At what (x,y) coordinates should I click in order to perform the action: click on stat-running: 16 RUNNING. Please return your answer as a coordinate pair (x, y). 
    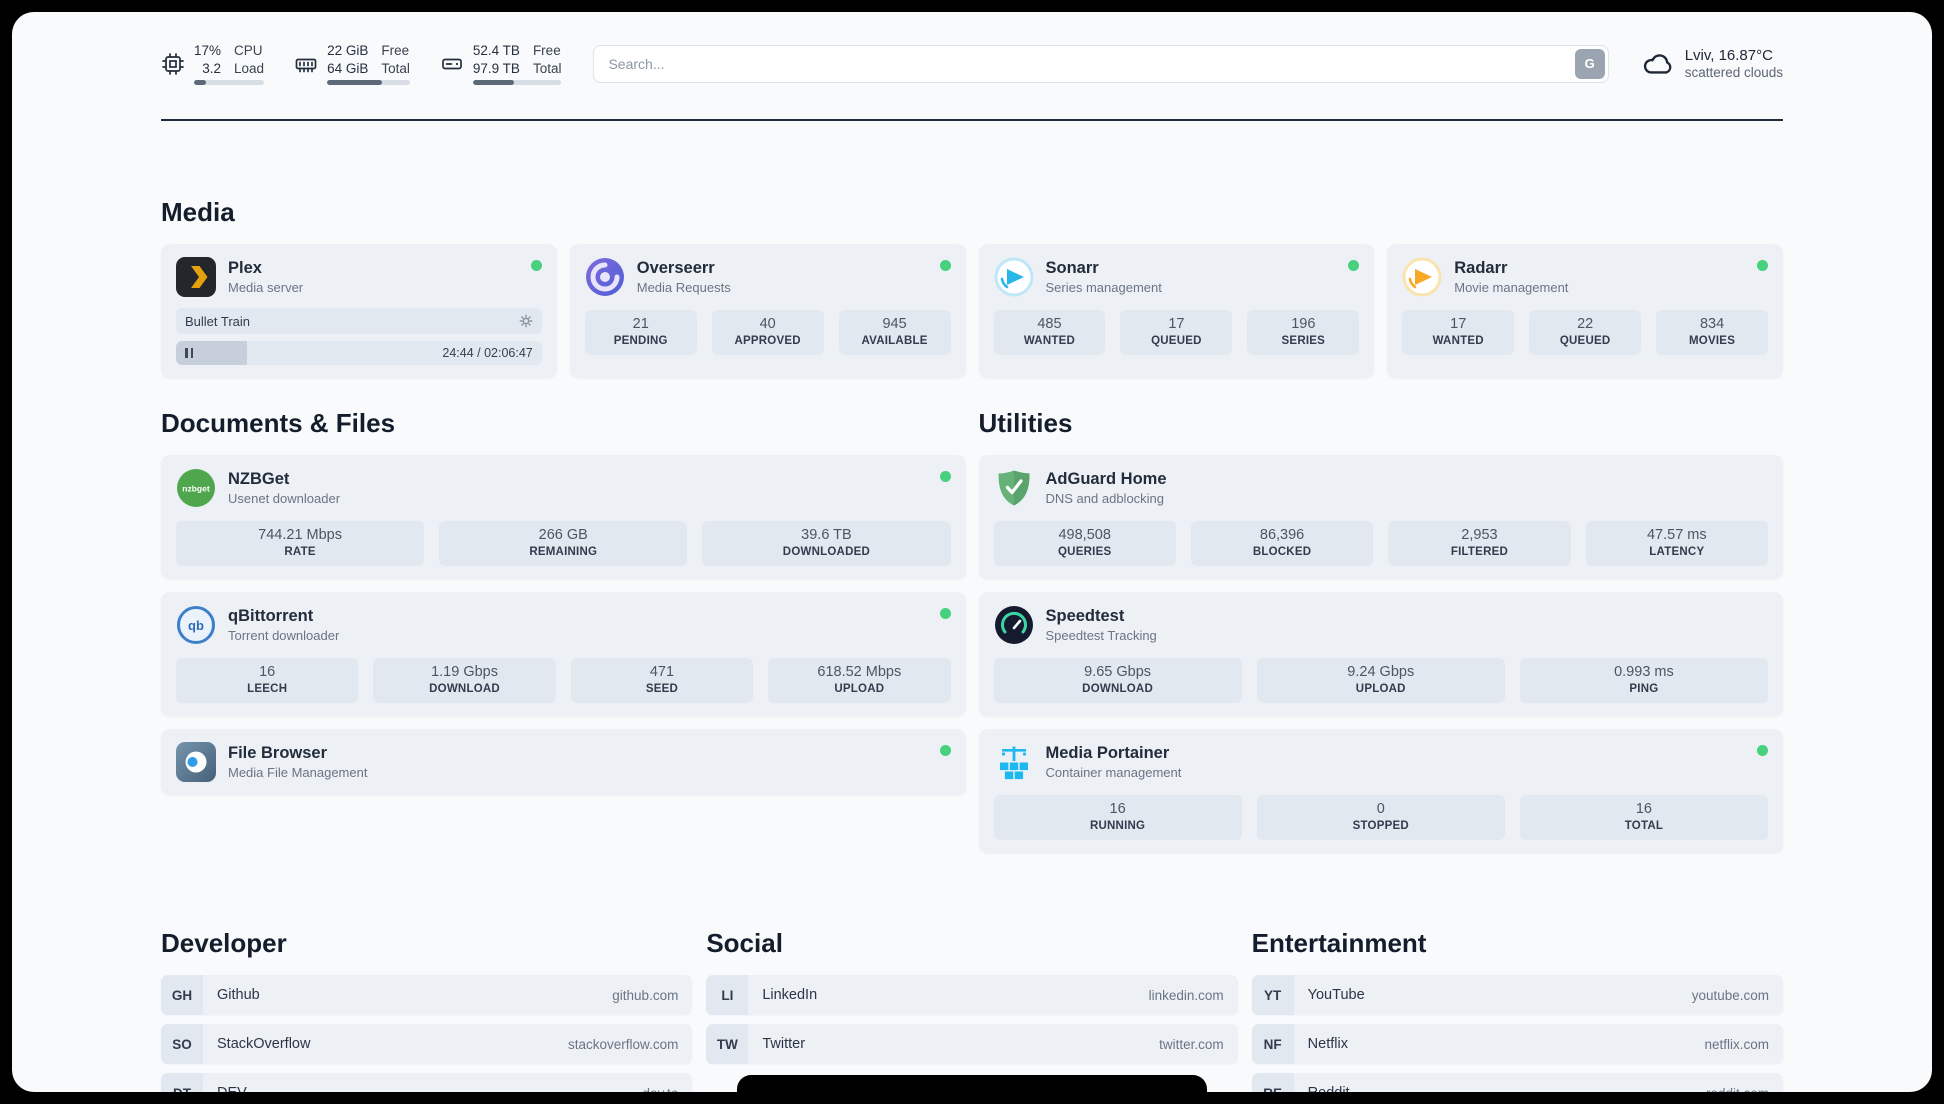
    Looking at the image, I should click on (1117, 818).